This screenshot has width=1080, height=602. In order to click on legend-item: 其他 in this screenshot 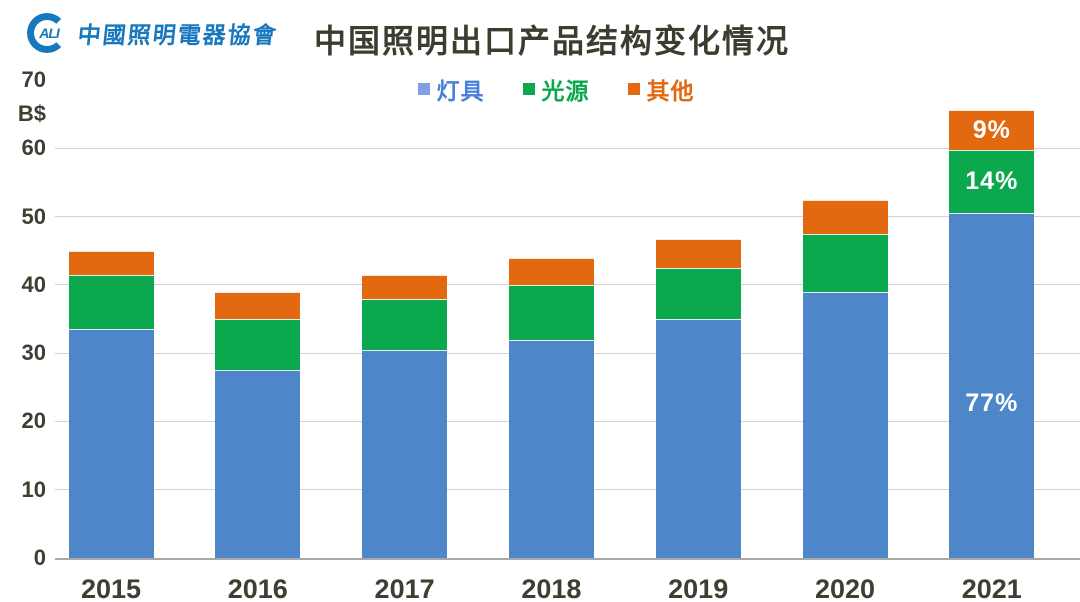, I will do `click(661, 89)`.